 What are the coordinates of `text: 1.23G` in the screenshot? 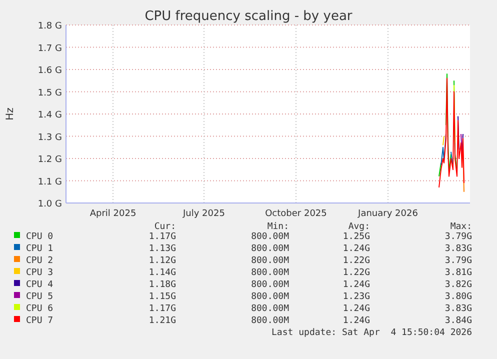 It's located at (356, 297).